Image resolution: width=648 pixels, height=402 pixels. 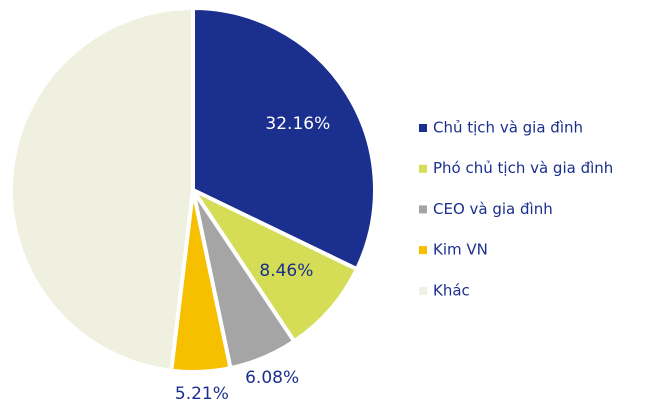 I want to click on legend-label: Chủ tịch và gia đình, so click(x=508, y=128).